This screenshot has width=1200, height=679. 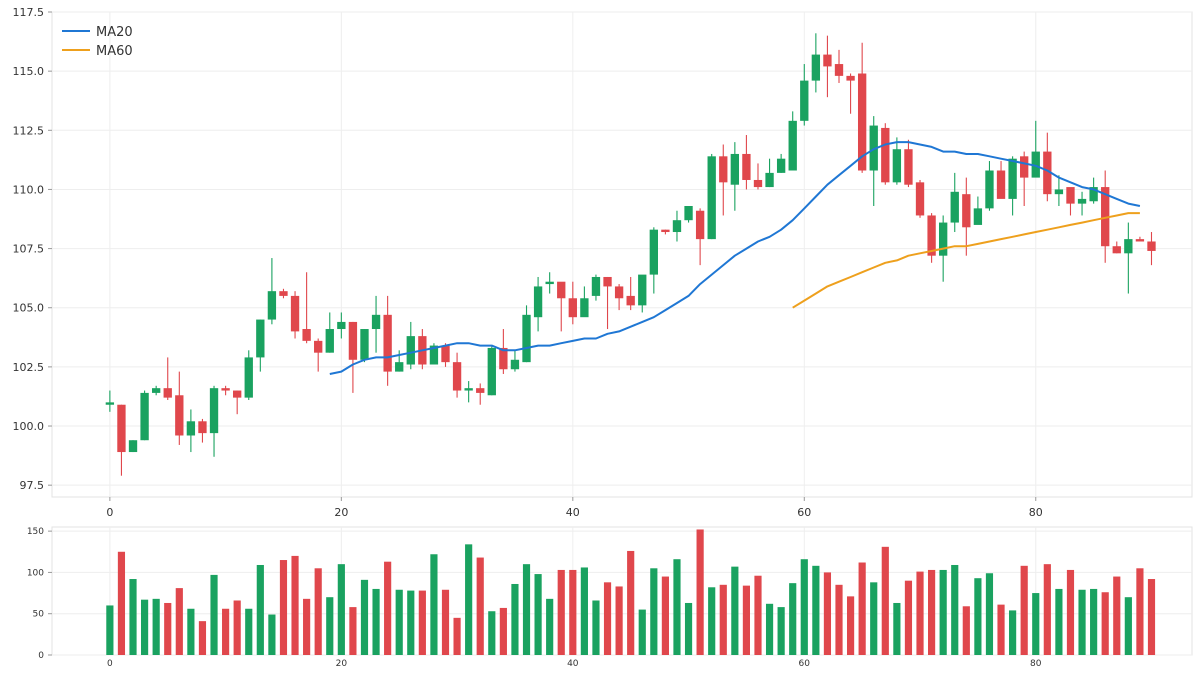 I want to click on legend-ma60-label: MA60, so click(x=114, y=51).